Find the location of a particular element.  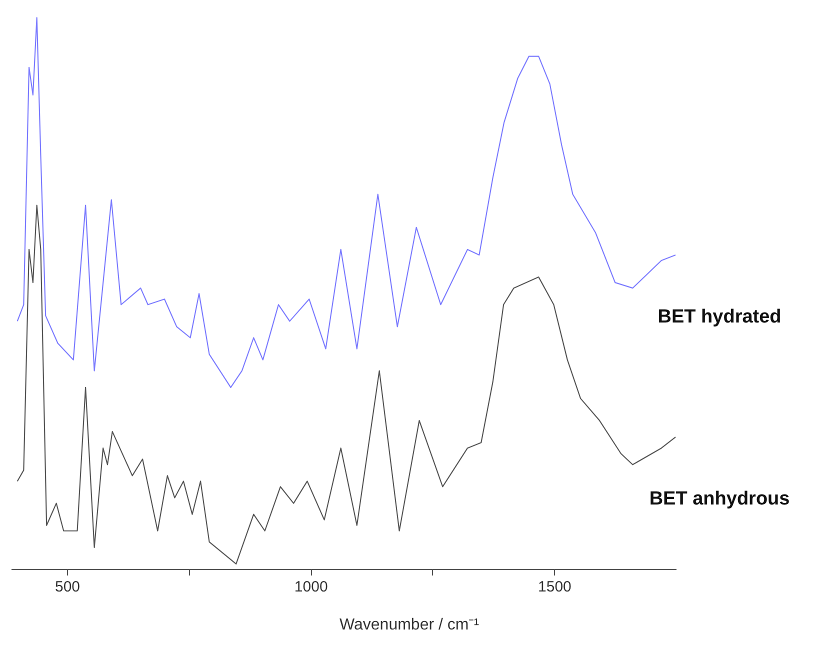

x-axis-title: Wavenumber / cm⁻¹ is located at coordinates (410, 625).